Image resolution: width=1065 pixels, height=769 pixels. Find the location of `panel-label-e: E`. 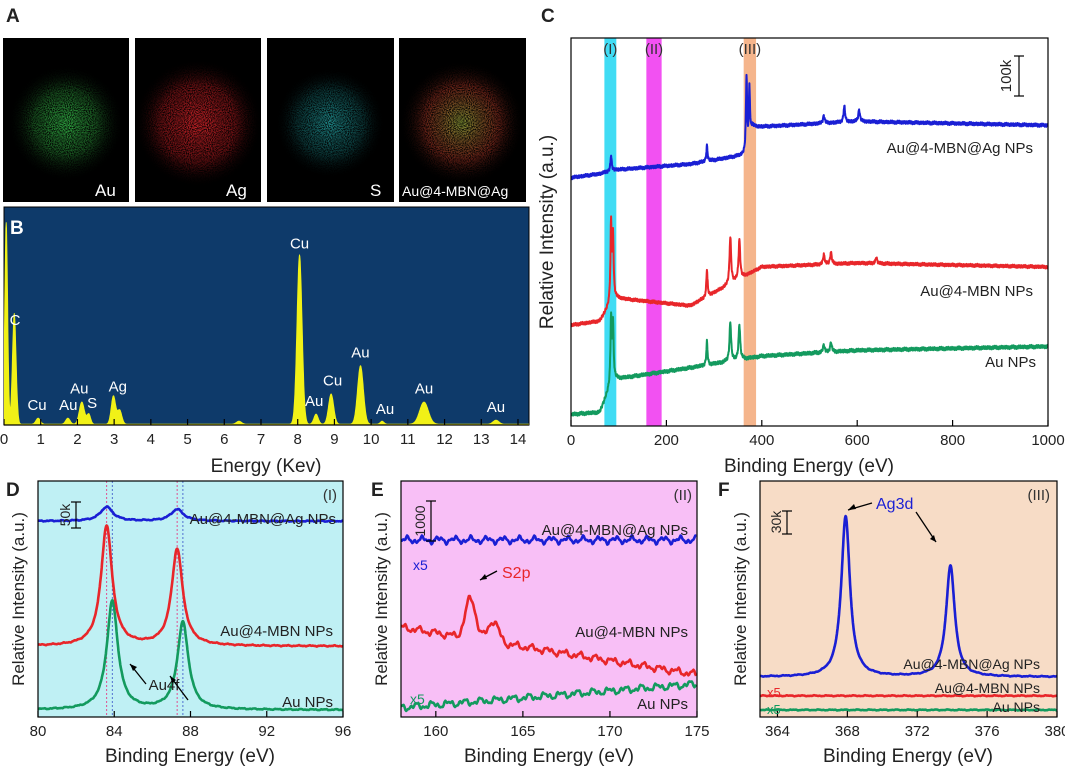

panel-label-e: E is located at coordinates (377, 490).